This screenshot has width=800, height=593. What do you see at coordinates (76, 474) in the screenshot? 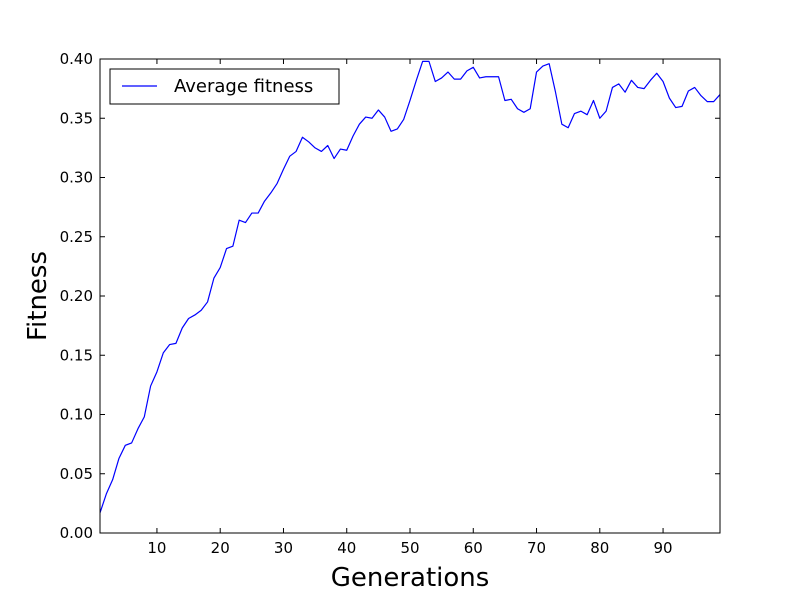
I see `y-tick-label: 0.05` at bounding box center [76, 474].